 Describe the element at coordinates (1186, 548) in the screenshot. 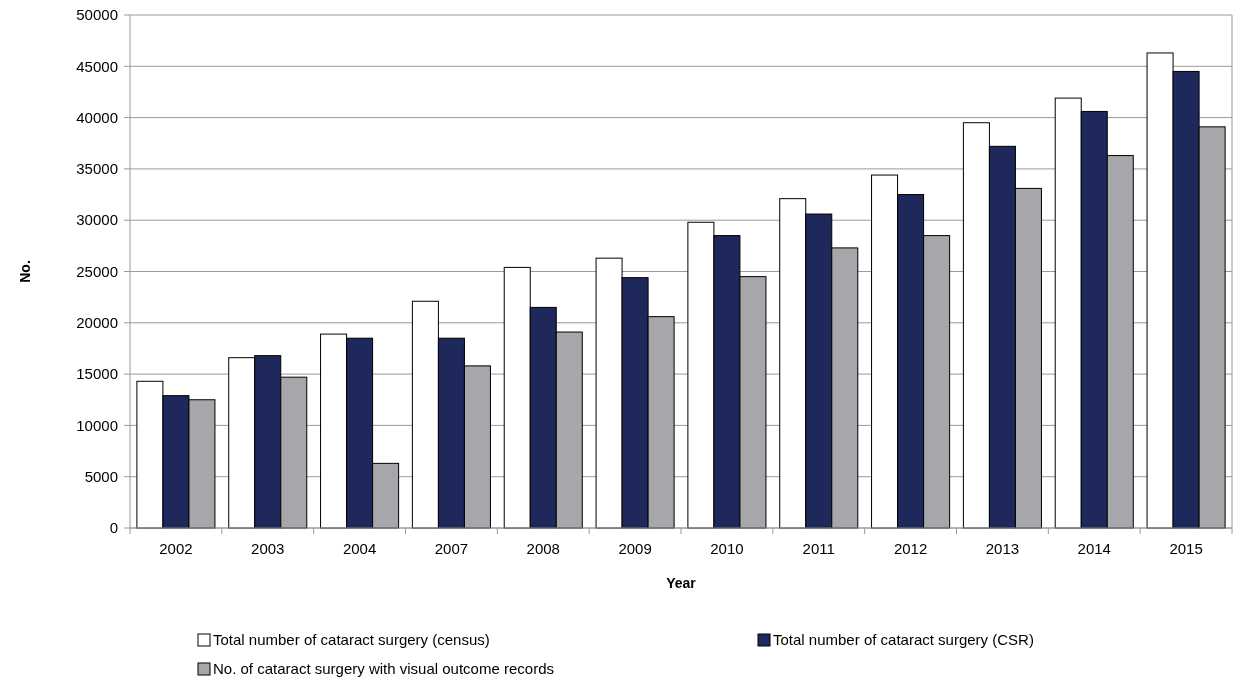

I see `x-tick-label: 2015` at that location.